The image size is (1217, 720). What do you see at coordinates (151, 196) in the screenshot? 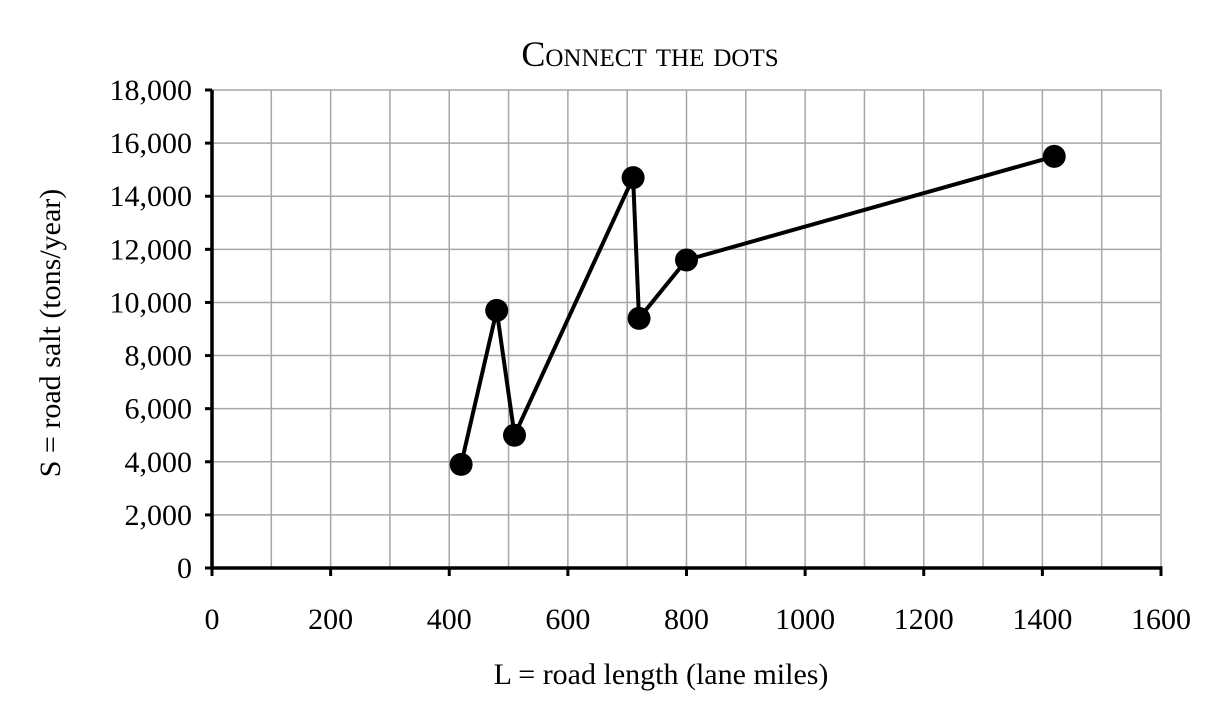
I see `y-tick-label: 14,000` at bounding box center [151, 196].